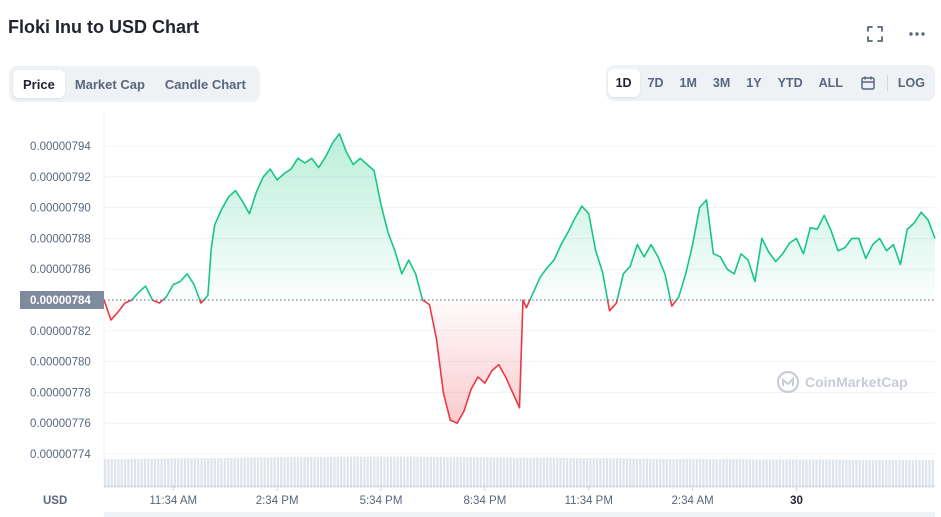  I want to click on y-tick-label: 0.00000790, so click(60, 209).